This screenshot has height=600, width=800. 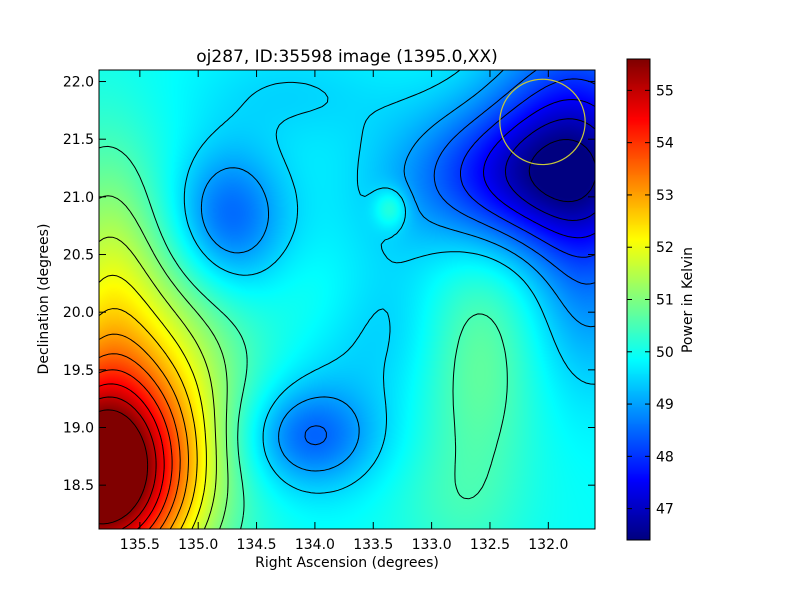 I want to click on y-tick-label: 22.0, so click(x=78, y=83).